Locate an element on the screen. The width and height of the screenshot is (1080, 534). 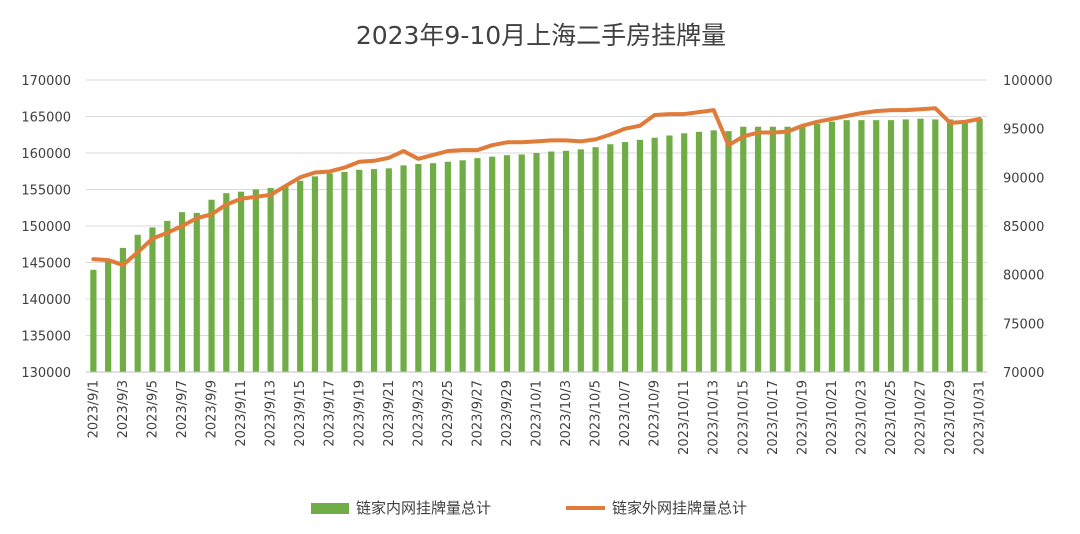
legend-label-internal: 链家内网挂牌量总计 is located at coordinates (423, 508).